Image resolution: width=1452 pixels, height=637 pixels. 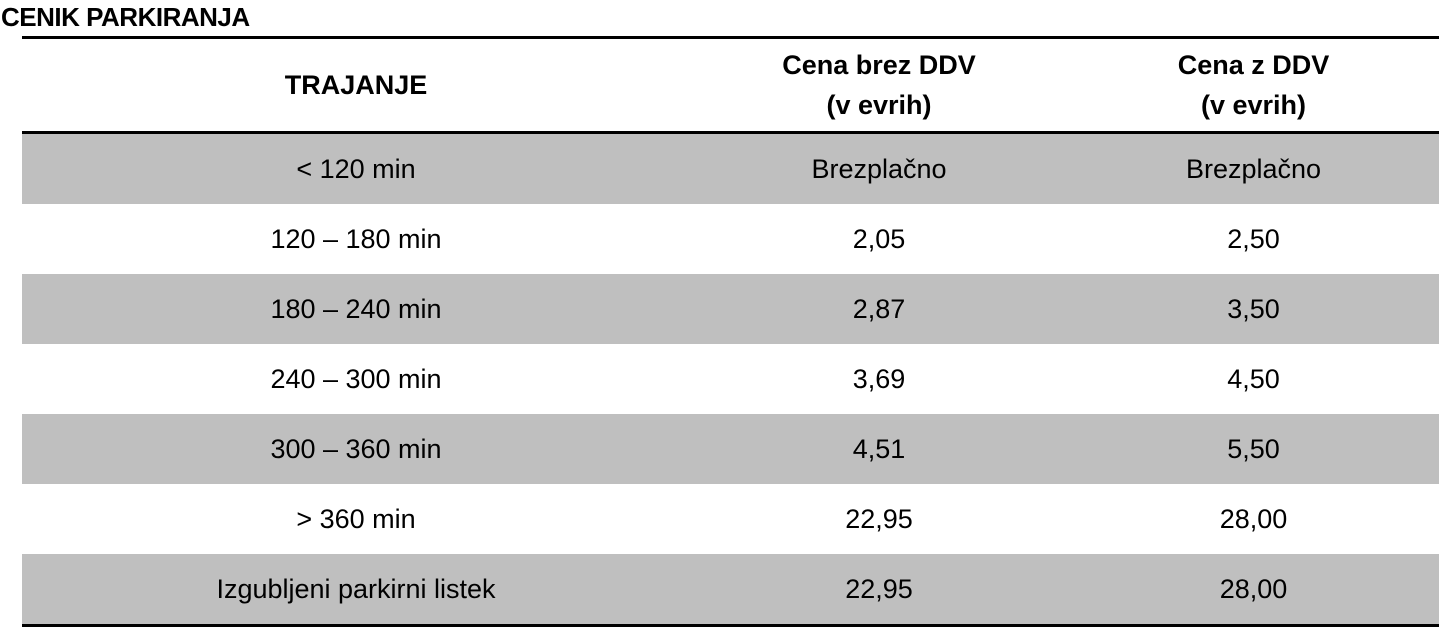 What do you see at coordinates (356, 379) in the screenshot?
I see `duration-cell: 240 – 300 min` at bounding box center [356, 379].